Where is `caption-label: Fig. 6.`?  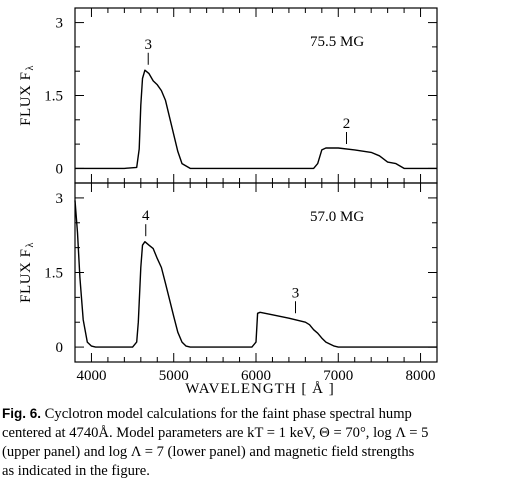
caption-label: Fig. 6. is located at coordinates (22, 413).